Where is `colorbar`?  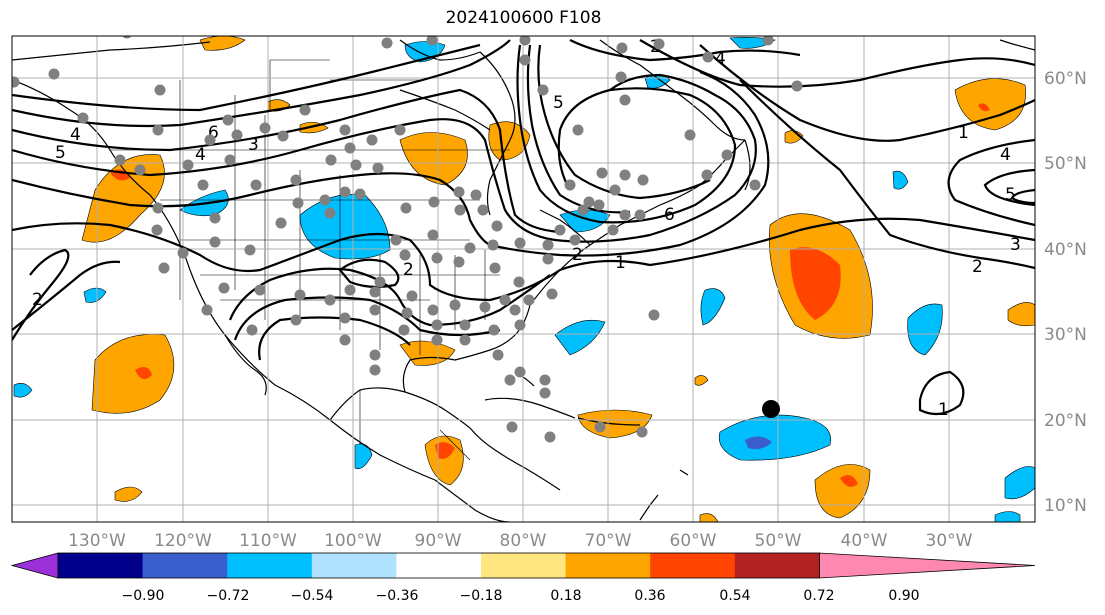
colorbar is located at coordinates (523, 565).